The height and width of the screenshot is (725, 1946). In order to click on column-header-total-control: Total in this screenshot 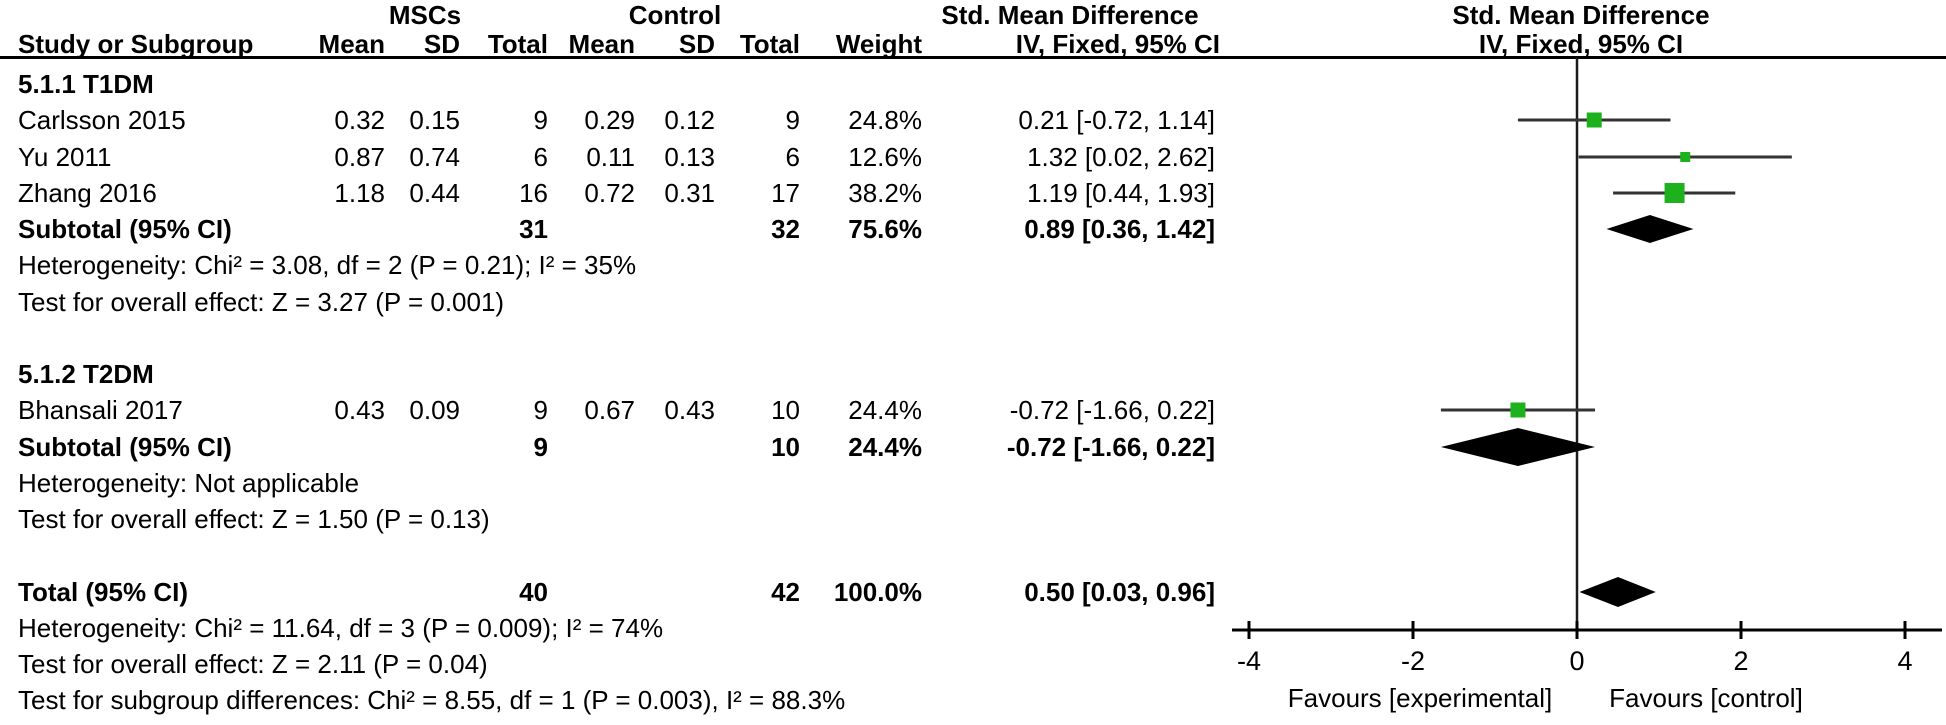, I will do `click(769, 44)`.